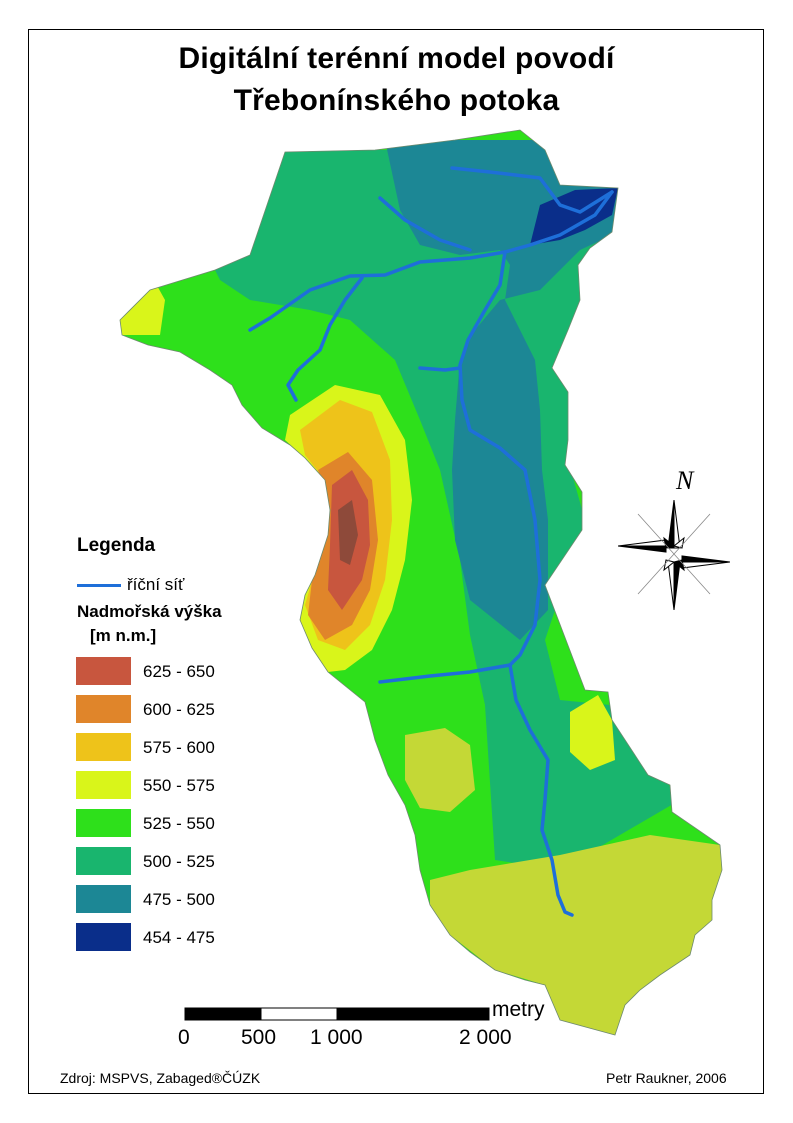 The image size is (793, 1123). I want to click on source-credit: Zdroj: MSPVS, Zabaged®ČÚZK, so click(160, 1078).